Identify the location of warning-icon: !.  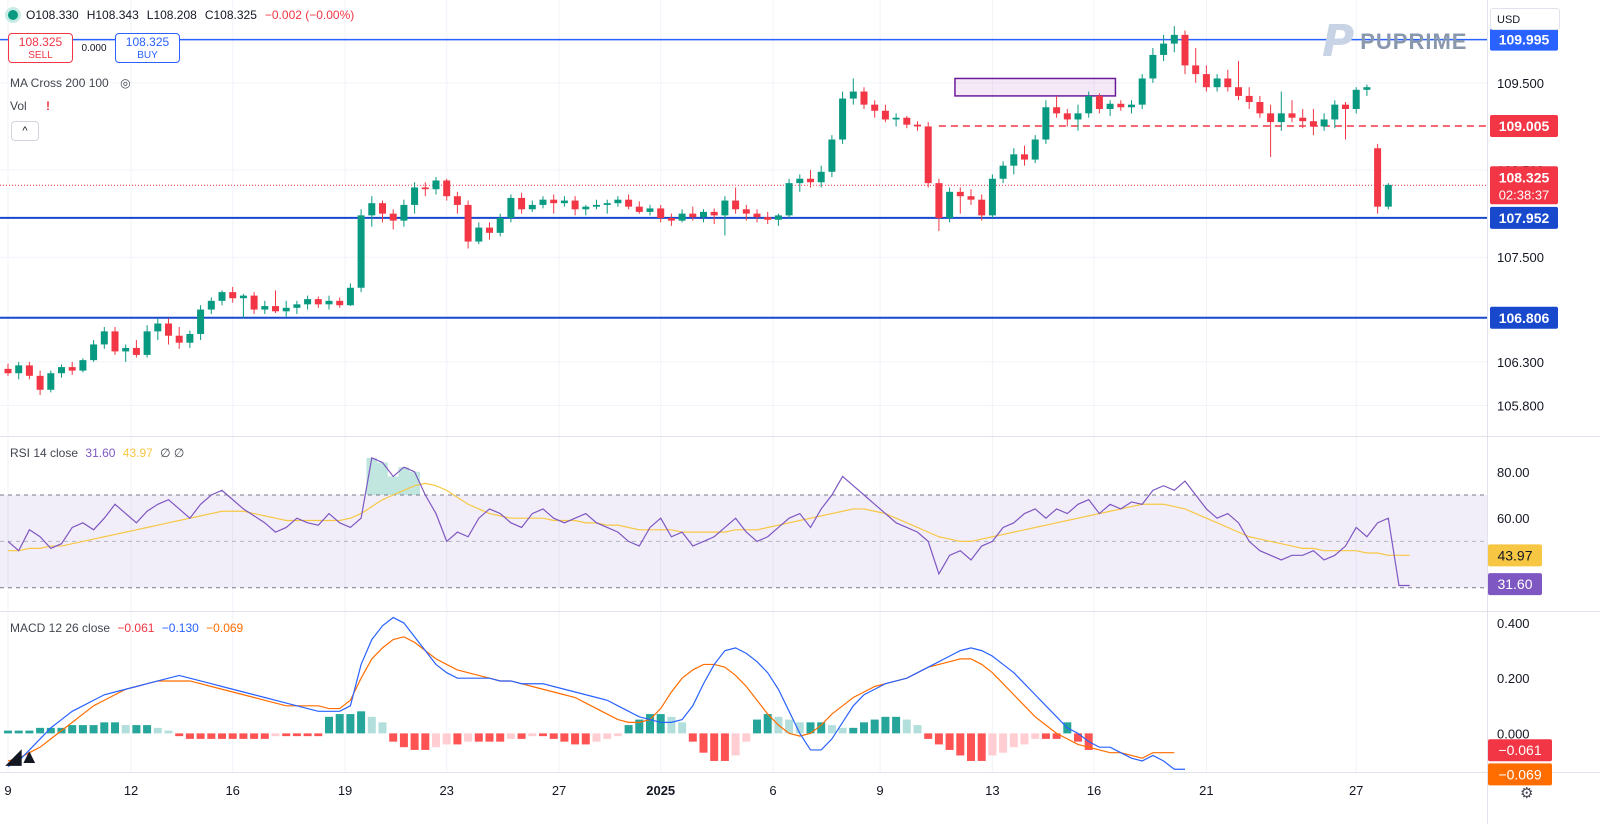
(48, 106).